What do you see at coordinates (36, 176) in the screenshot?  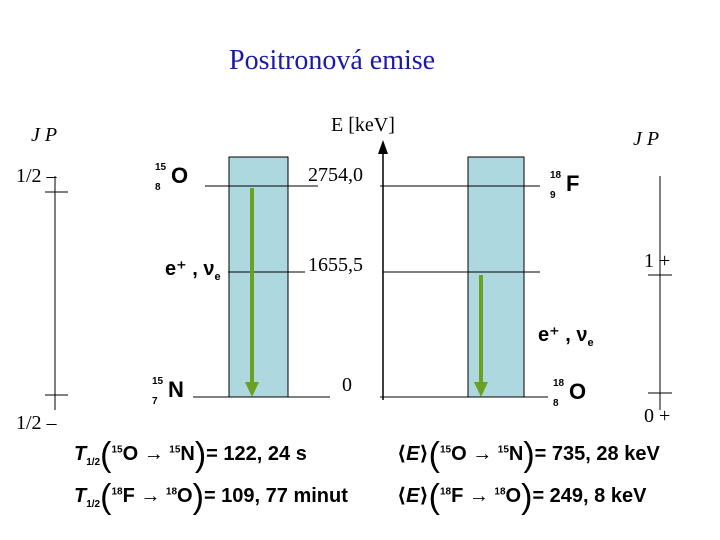 I see `left-top-spin: 1/2 –` at bounding box center [36, 176].